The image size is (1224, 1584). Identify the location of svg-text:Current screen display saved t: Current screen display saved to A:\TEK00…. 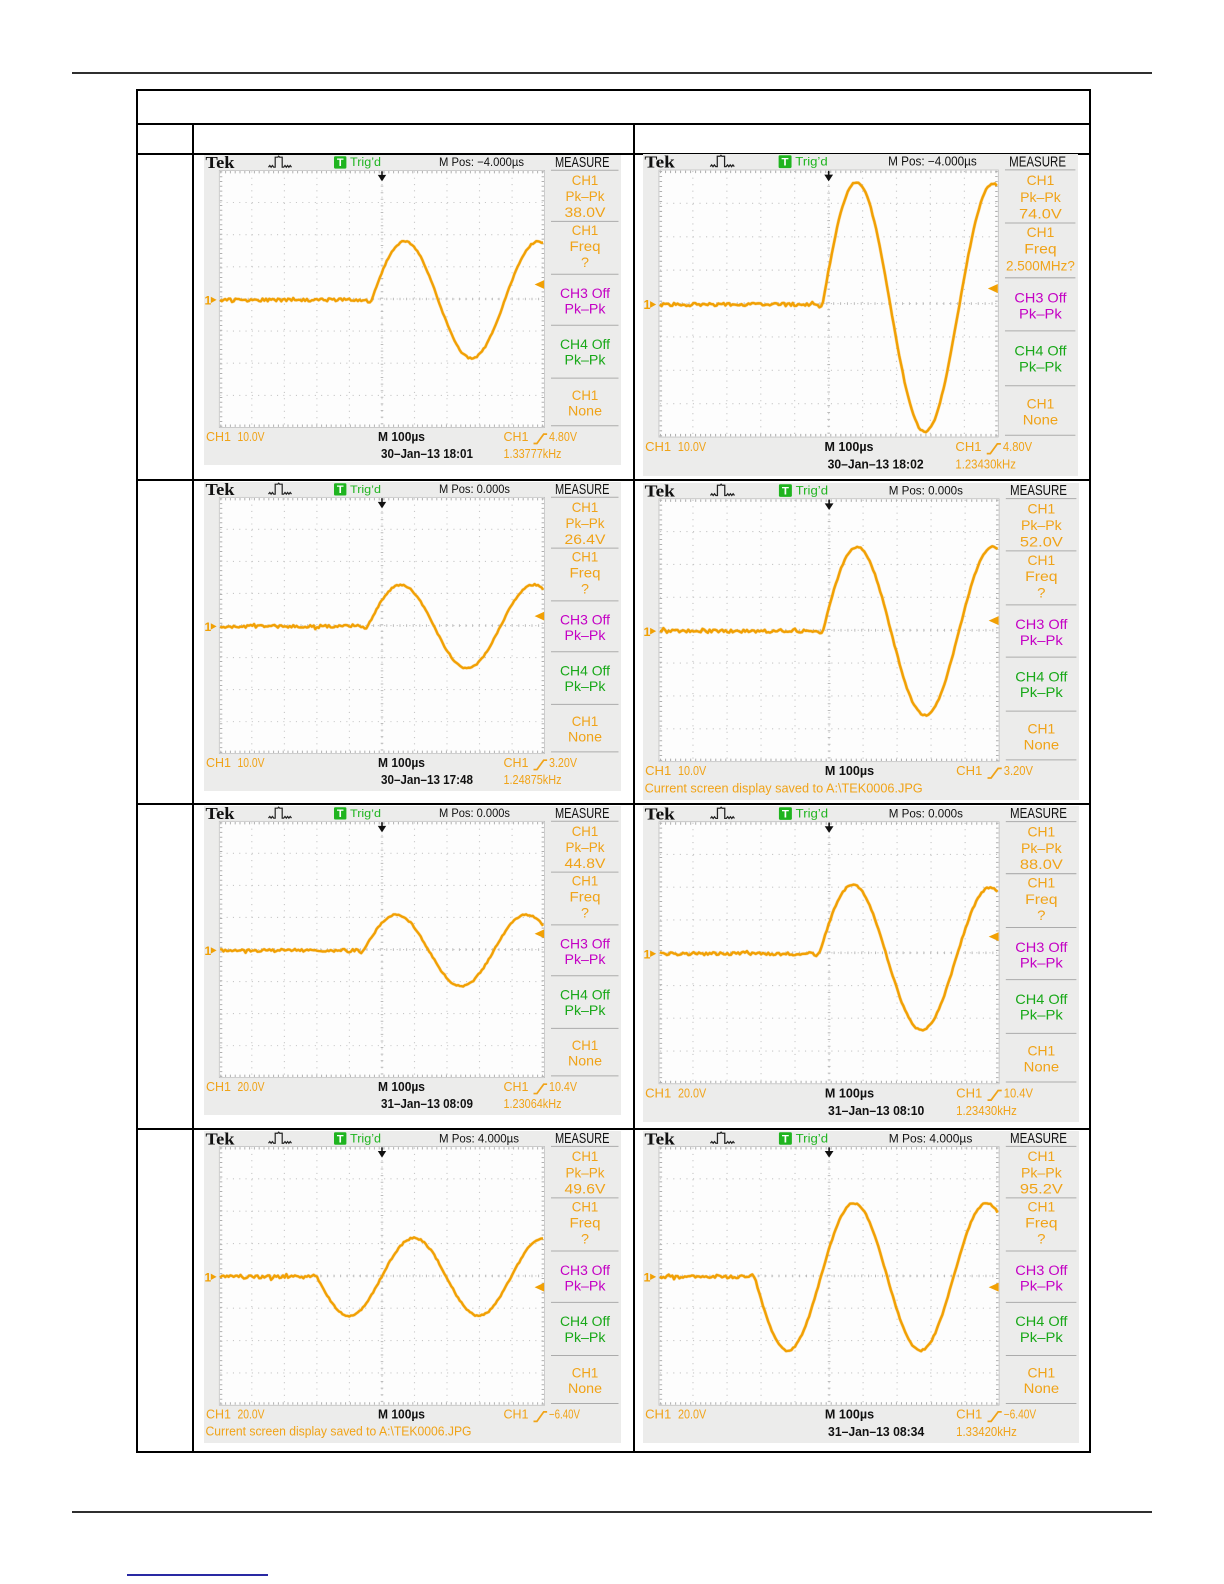
(338, 1431).